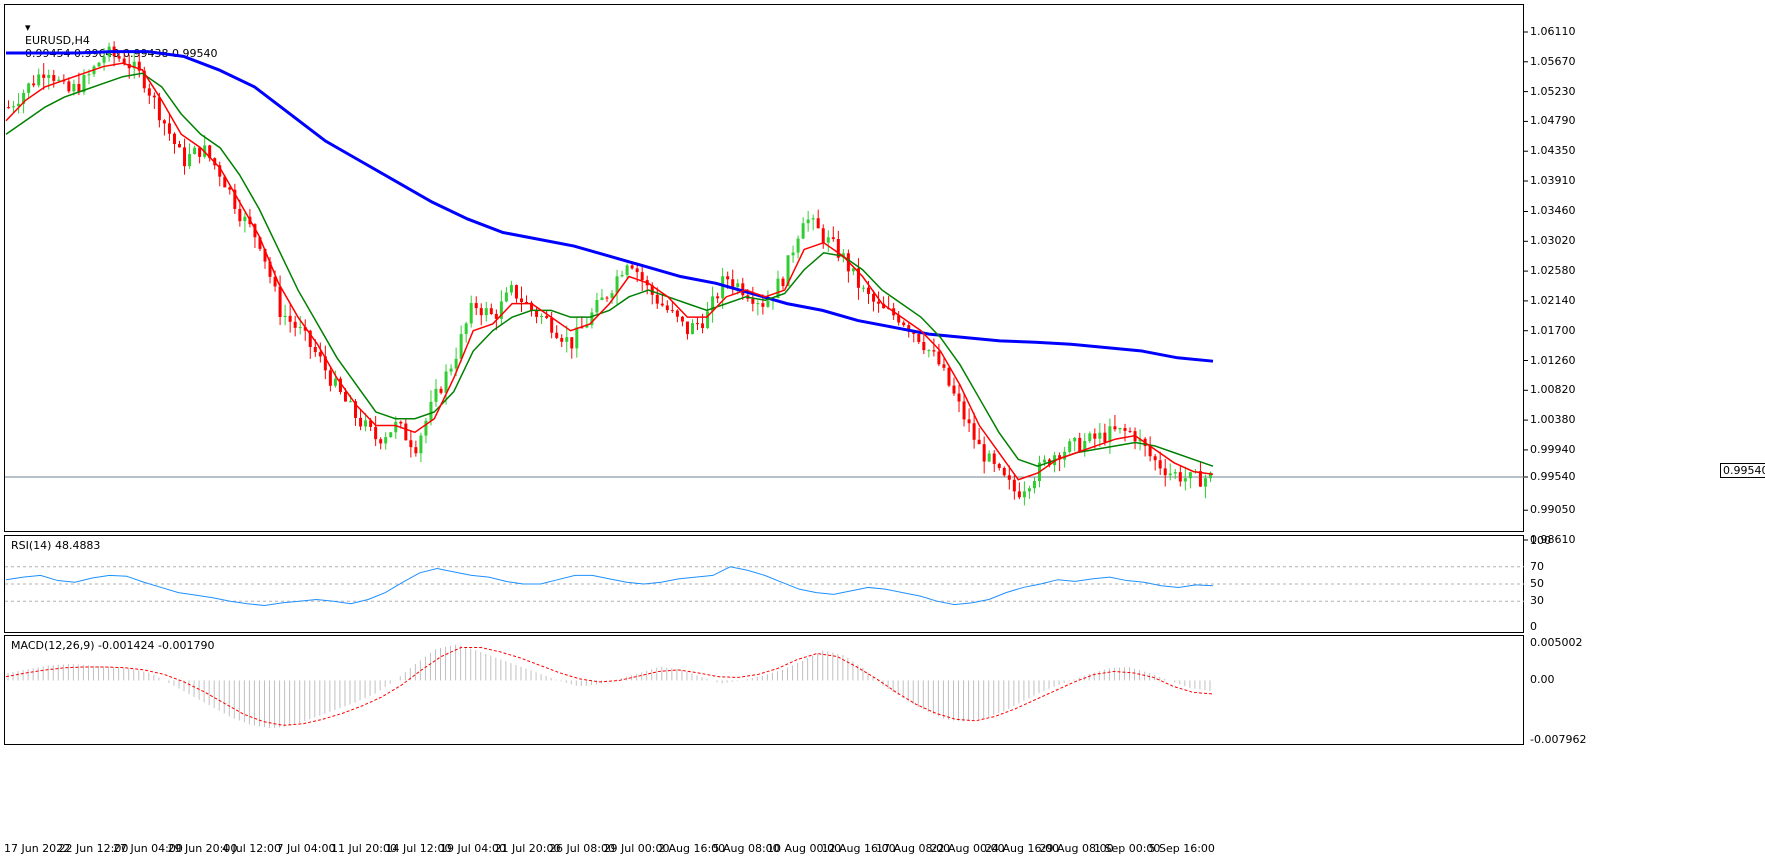  What do you see at coordinates (1076, 848) in the screenshot?
I see `time-tick-label: 29 Aug 08:00` at bounding box center [1076, 848].